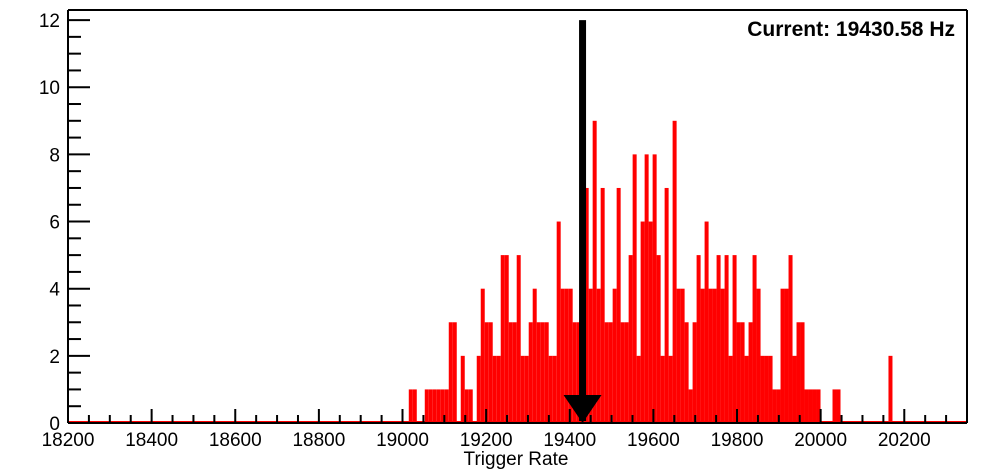  Describe the element at coordinates (151, 440) in the screenshot. I see `x-tick-label: 18400` at that location.